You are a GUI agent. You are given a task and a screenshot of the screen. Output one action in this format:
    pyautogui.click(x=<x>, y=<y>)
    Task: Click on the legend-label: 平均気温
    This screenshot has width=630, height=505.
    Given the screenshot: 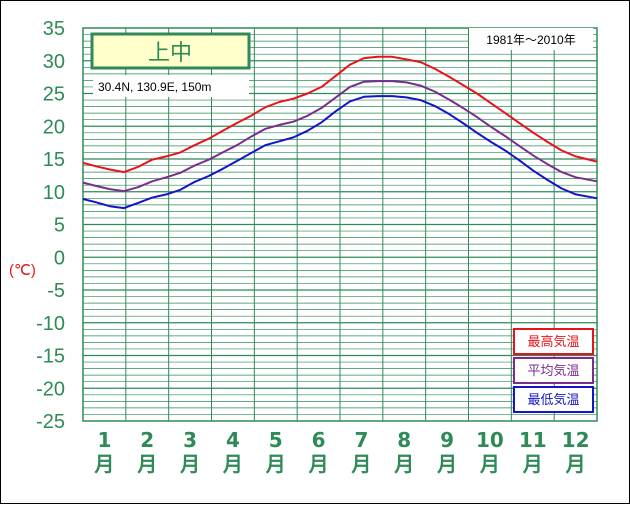 What is the action you would take?
    pyautogui.click(x=553, y=371)
    